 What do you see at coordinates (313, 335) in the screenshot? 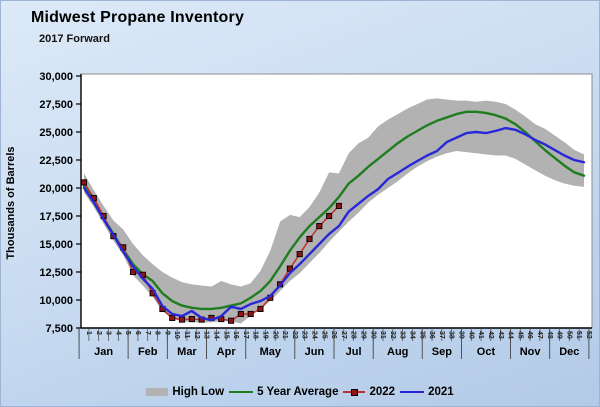
I see `week-tick-label: 24` at bounding box center [313, 335].